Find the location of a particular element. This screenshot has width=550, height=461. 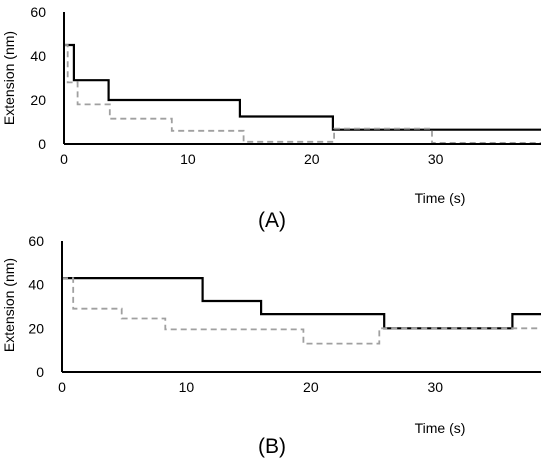

panel-b-x-tick-label: 10 is located at coordinates (187, 387).